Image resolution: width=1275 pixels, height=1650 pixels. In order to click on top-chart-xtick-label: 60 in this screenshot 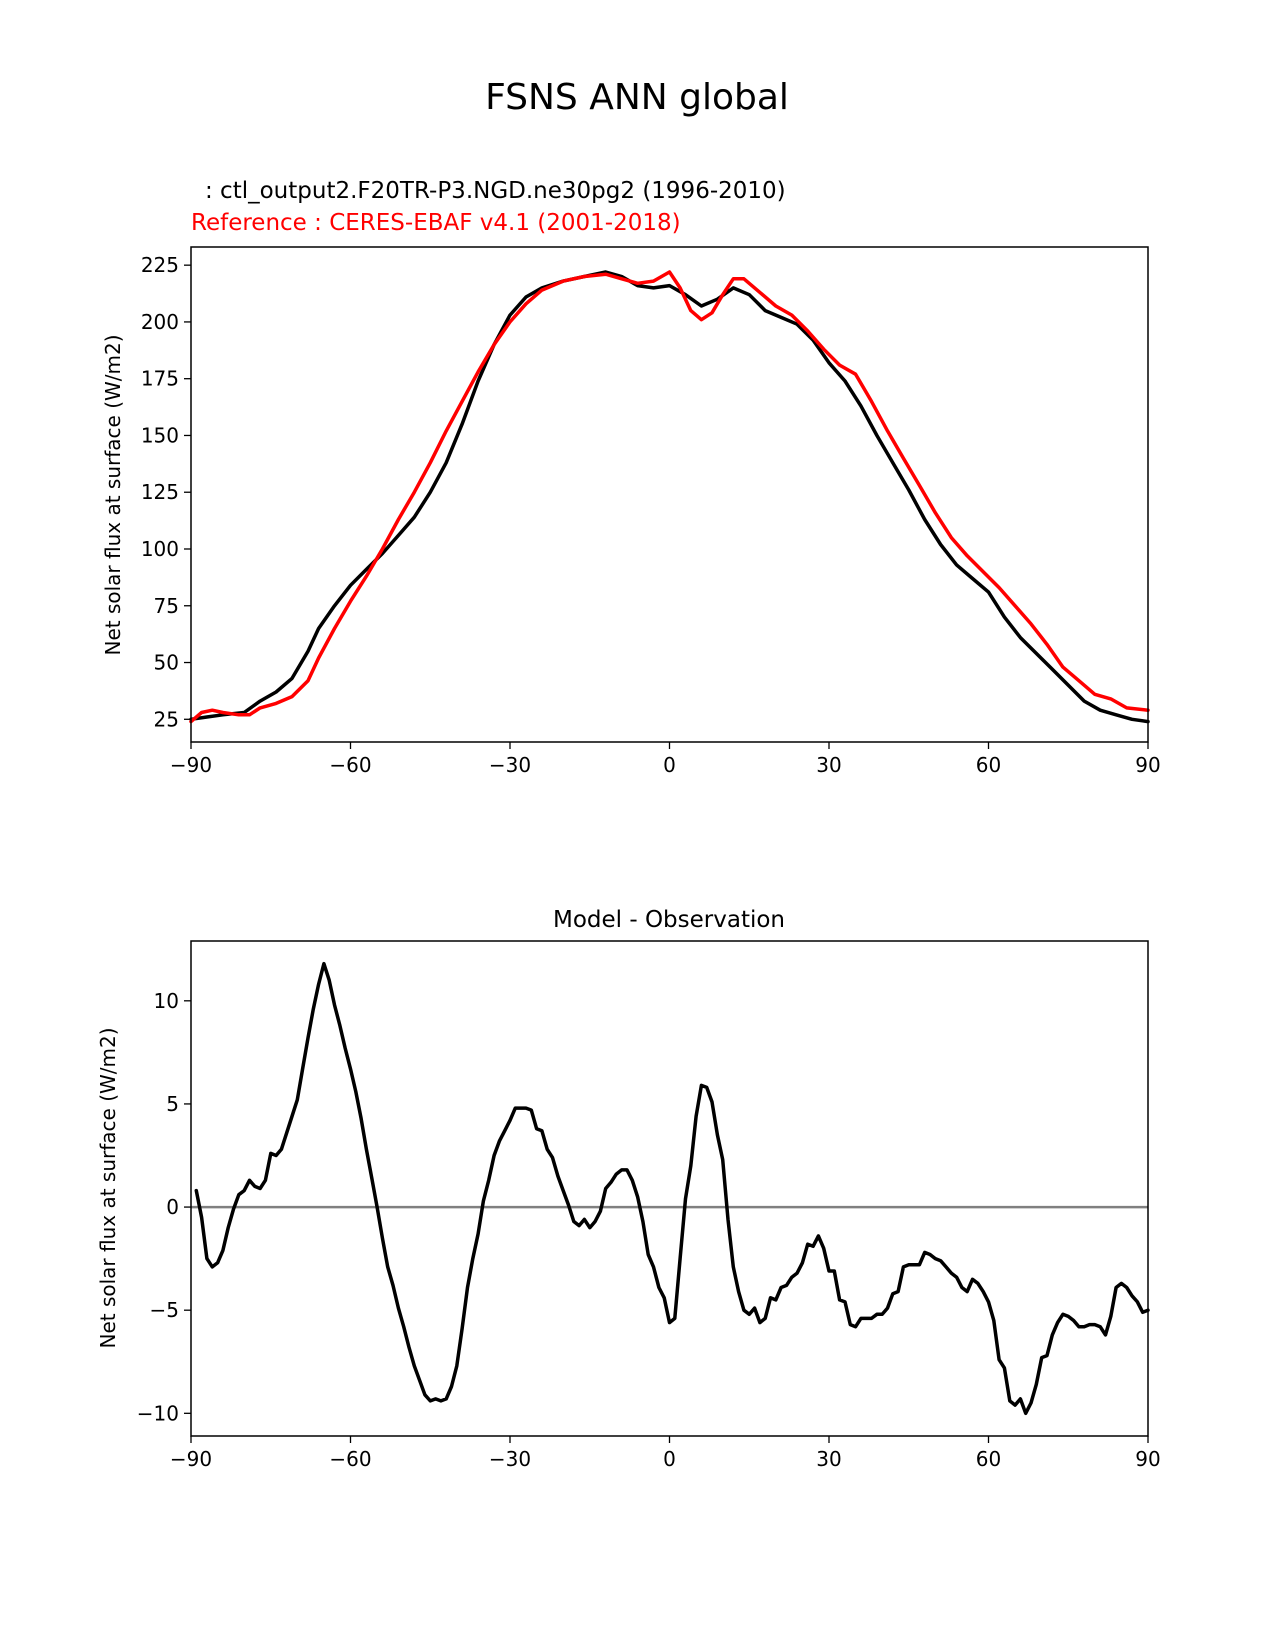, I will do `click(988, 765)`.